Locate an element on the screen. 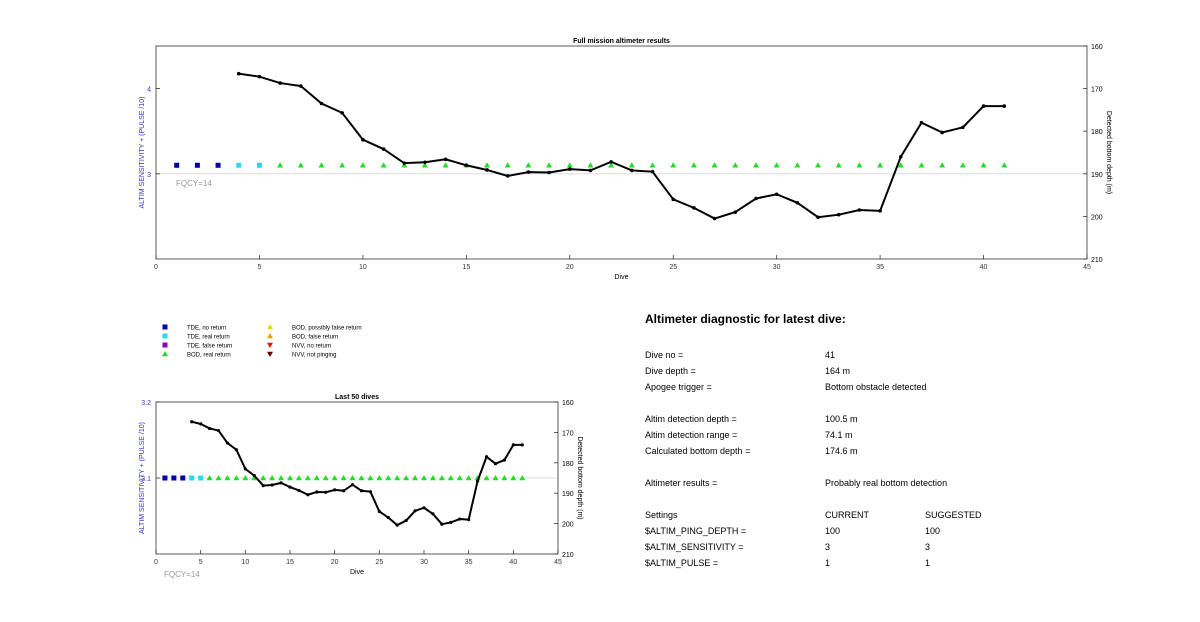  left-tick-label: 4 is located at coordinates (149, 90).